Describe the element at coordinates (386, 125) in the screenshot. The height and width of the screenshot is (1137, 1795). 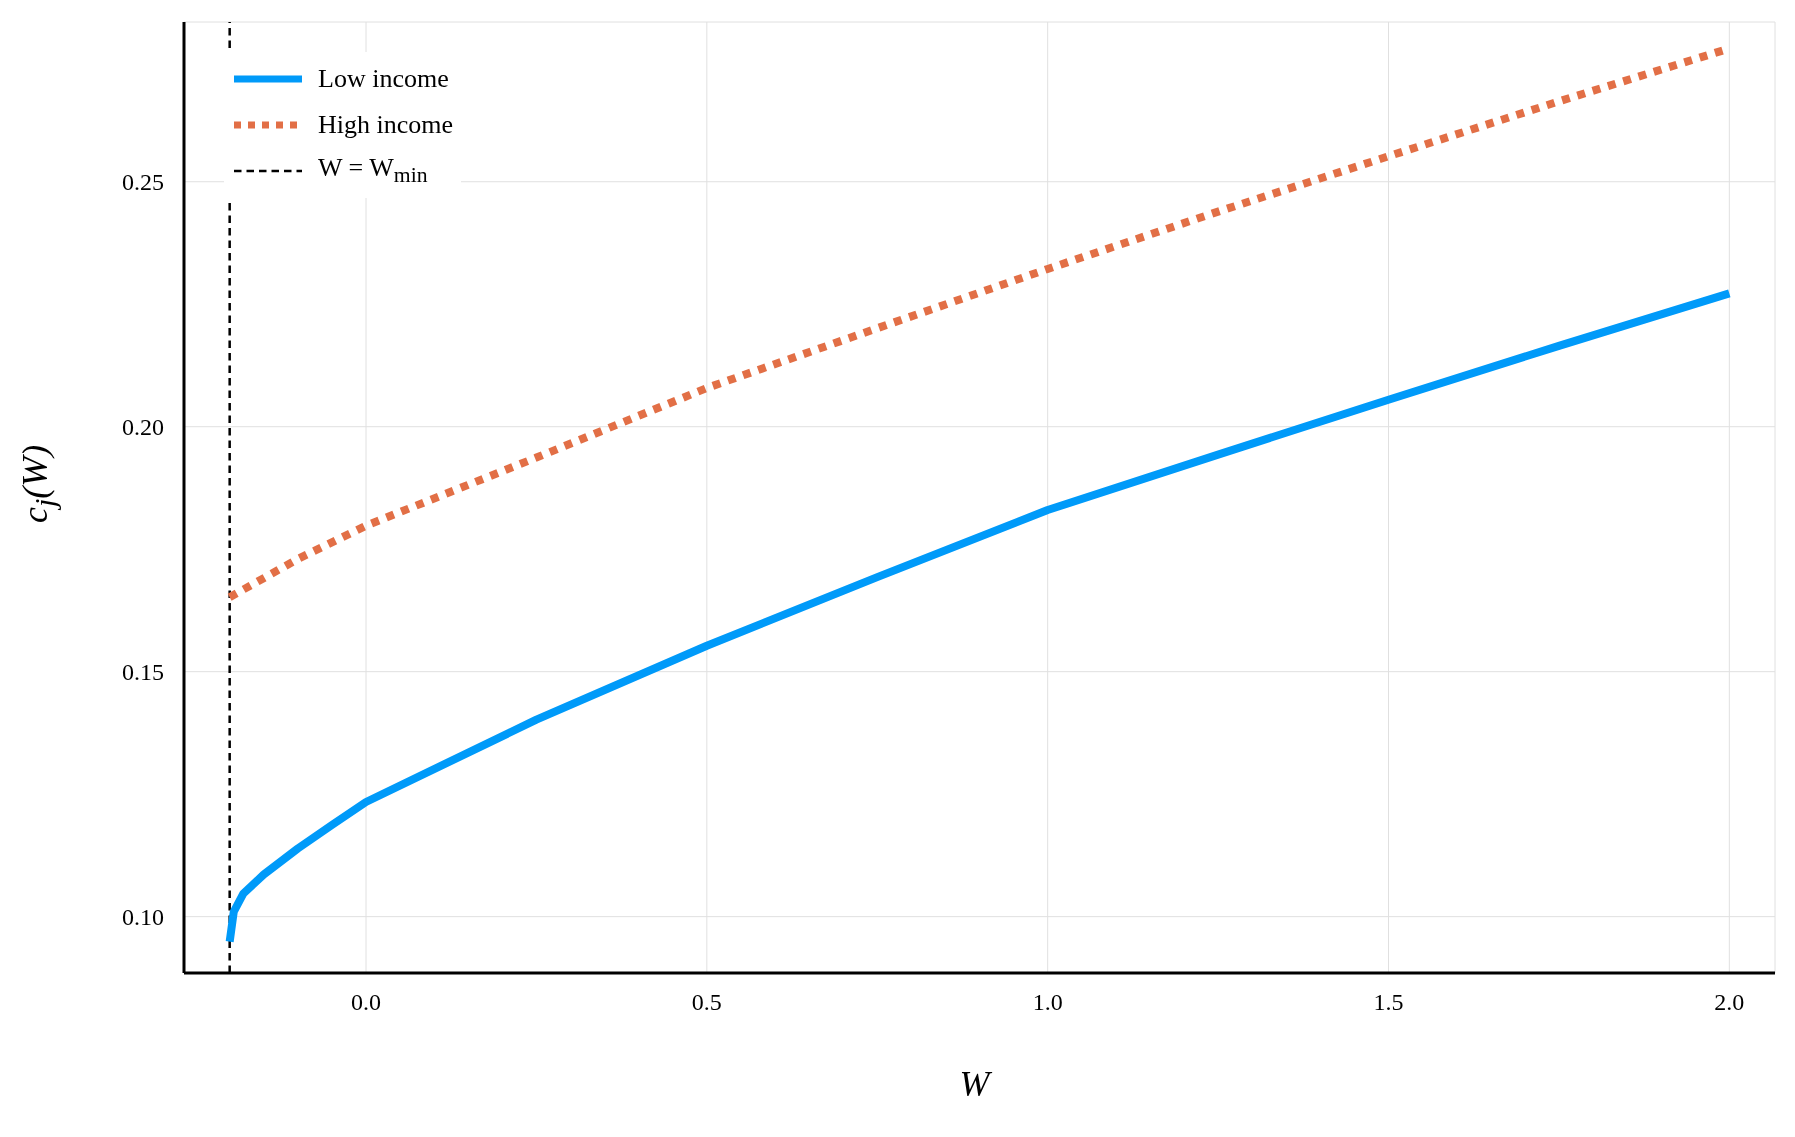
I see `legend-label: High income` at that location.